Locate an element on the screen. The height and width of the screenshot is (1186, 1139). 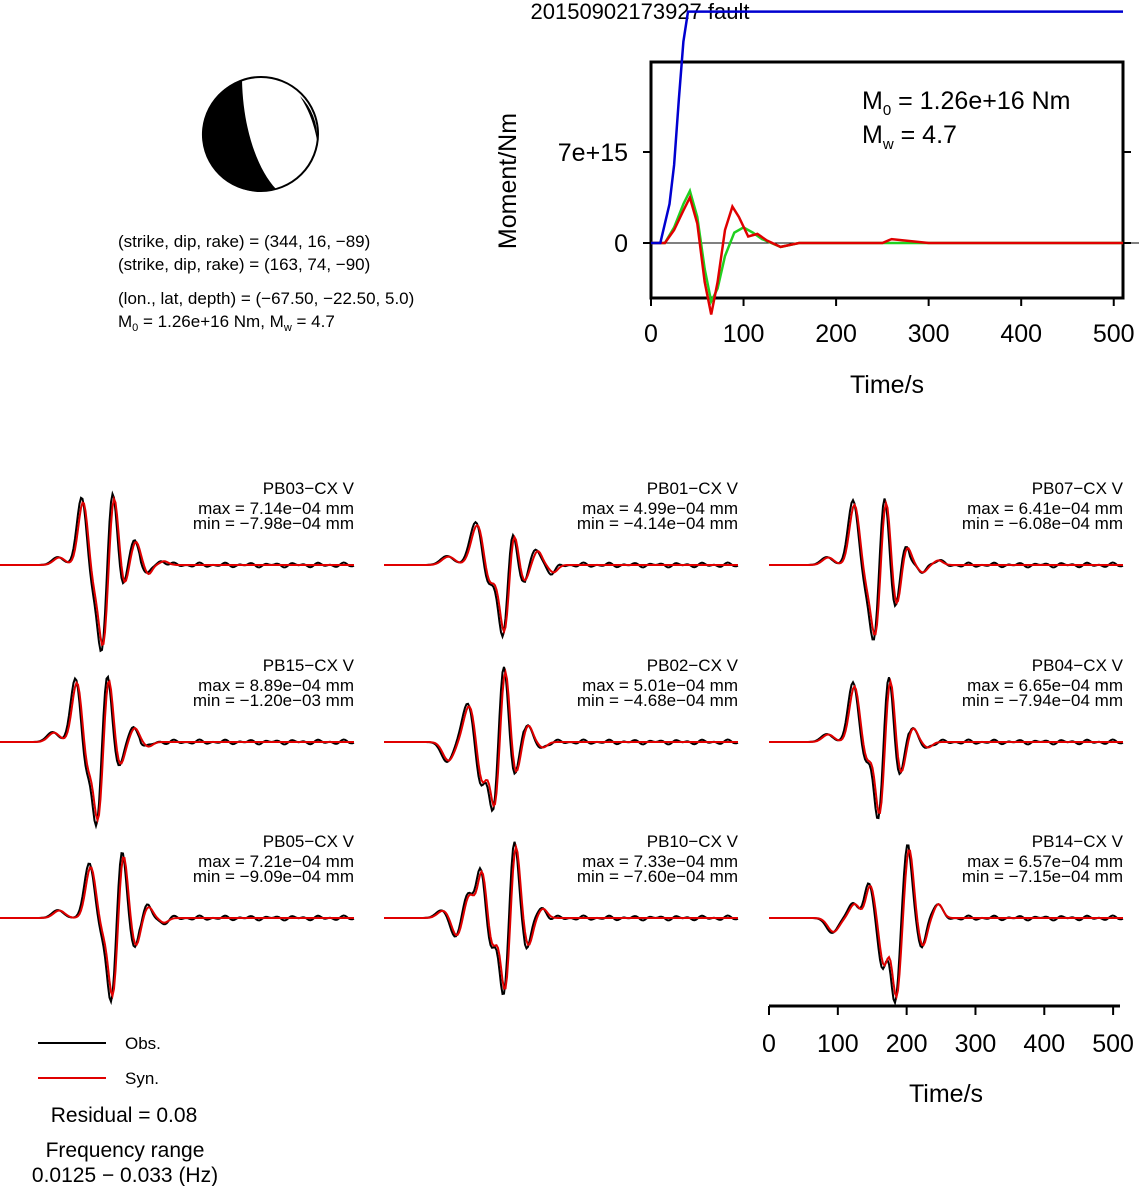
wave-axis-ticks: 0 100 200 300 400 500 is located at coordinates (948, 1032).